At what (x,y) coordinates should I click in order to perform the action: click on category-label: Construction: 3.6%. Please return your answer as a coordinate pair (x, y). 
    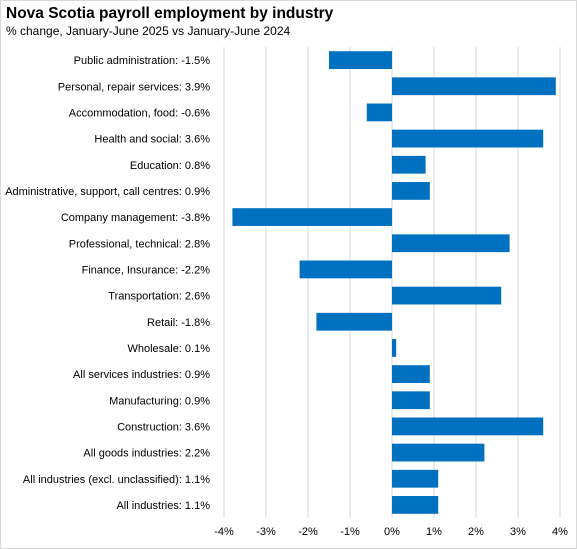
    Looking at the image, I should click on (163, 427).